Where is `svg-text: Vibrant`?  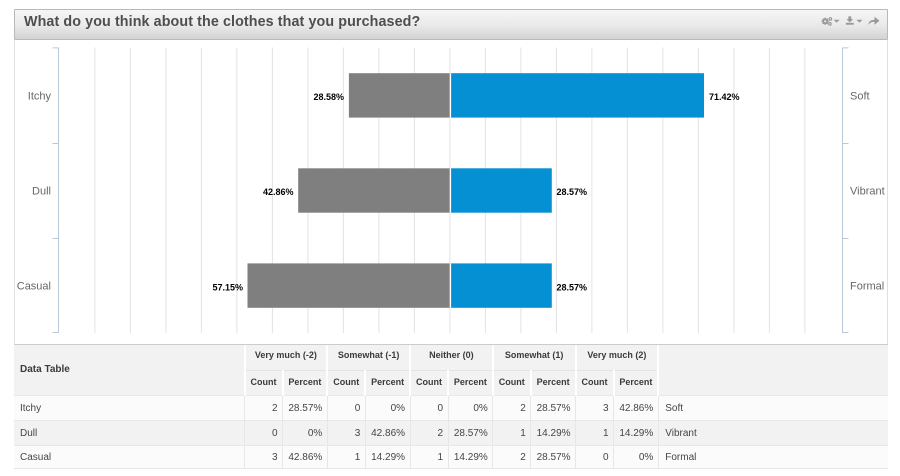 svg-text: Vibrant is located at coordinates (867, 192).